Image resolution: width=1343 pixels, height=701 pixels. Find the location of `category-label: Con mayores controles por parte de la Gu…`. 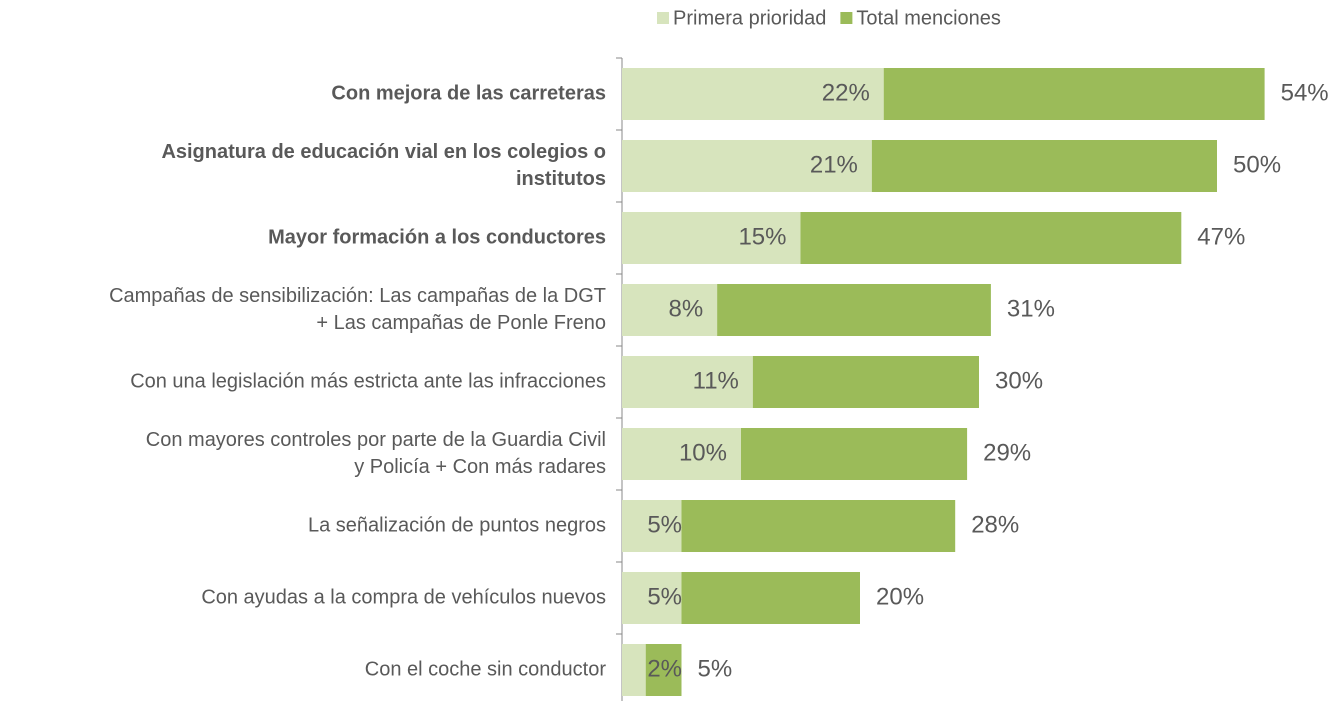

category-label: Con mayores controles por parte de la Gu… is located at coordinates (375, 453).